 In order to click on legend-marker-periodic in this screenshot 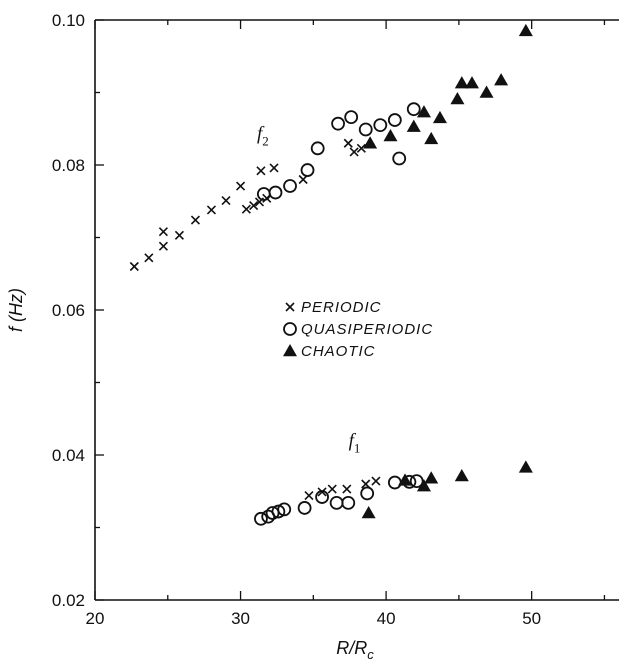, I will do `click(290, 307)`.